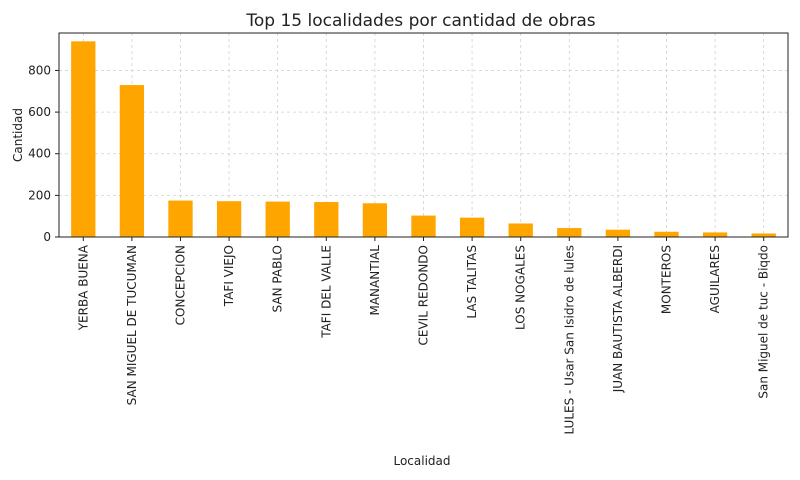 This screenshot has width=800, height=480. I want to click on x-tick-label: CEVIL REDONDO, so click(424, 295).